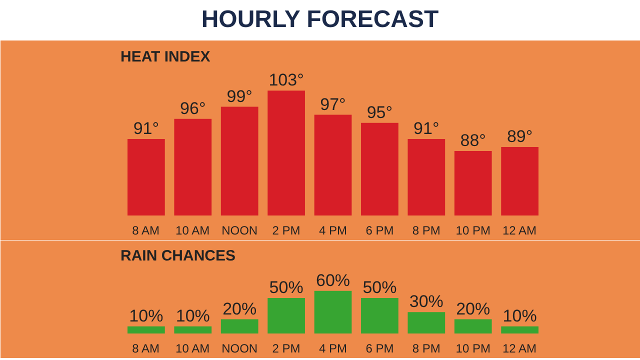 Image resolution: width=640 pixels, height=360 pixels. Describe the element at coordinates (333, 104) in the screenshot. I see `data-label: 97°` at that location.